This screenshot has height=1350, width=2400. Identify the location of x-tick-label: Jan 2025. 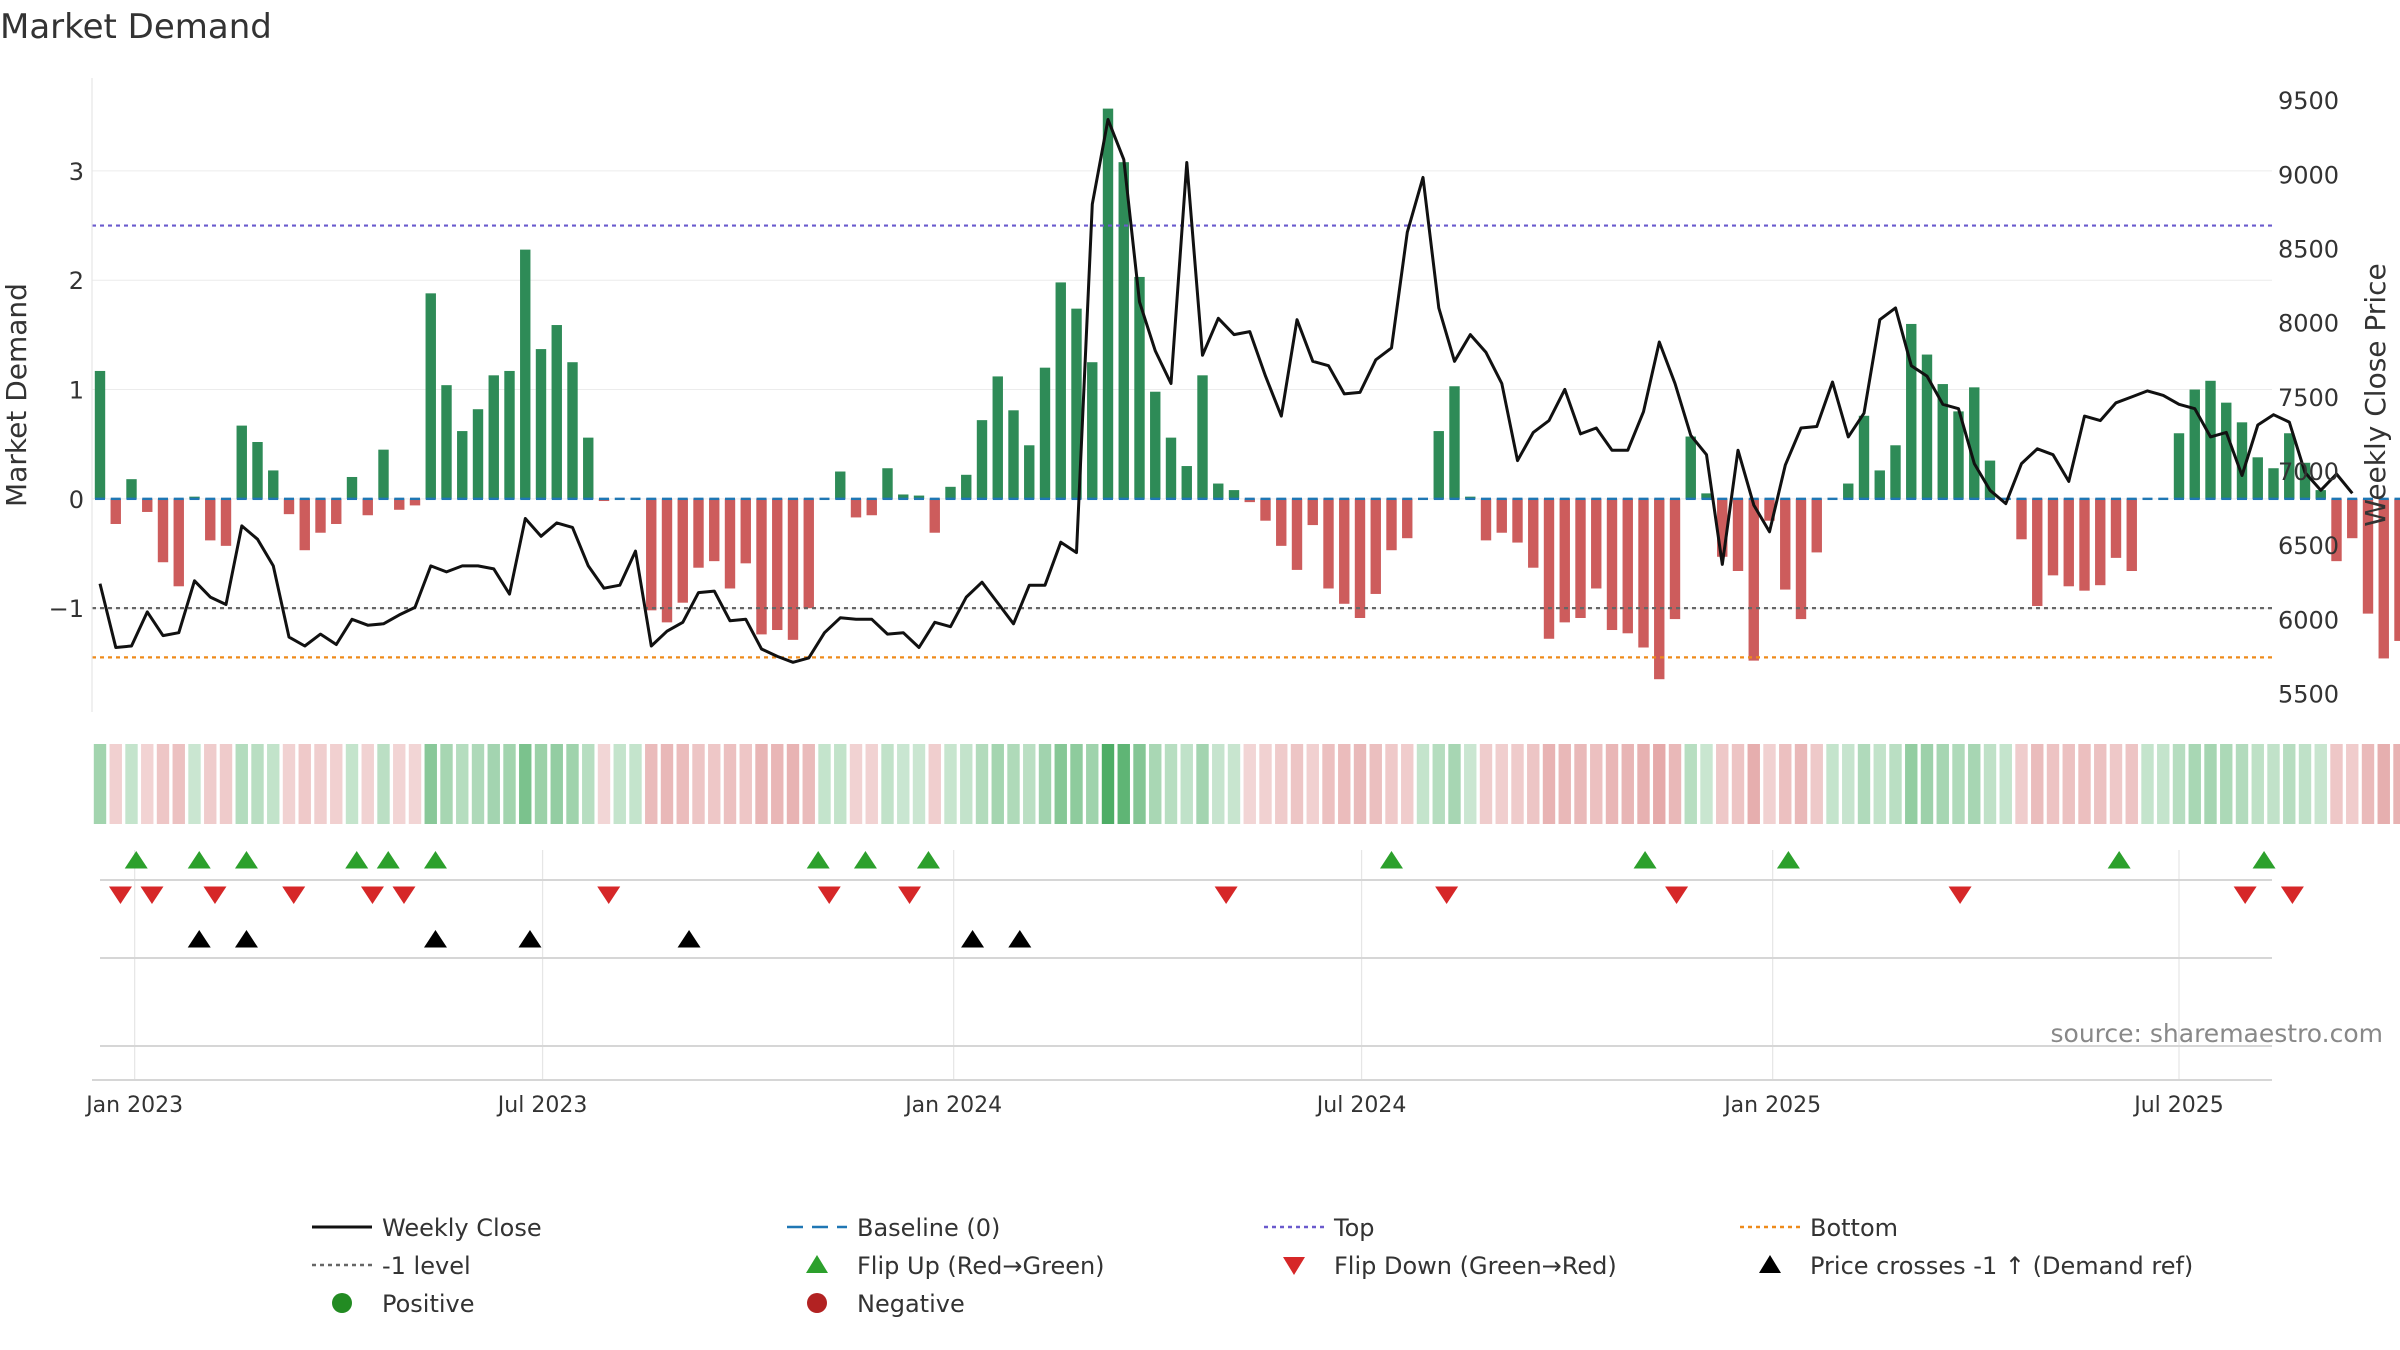
(1771, 1105).